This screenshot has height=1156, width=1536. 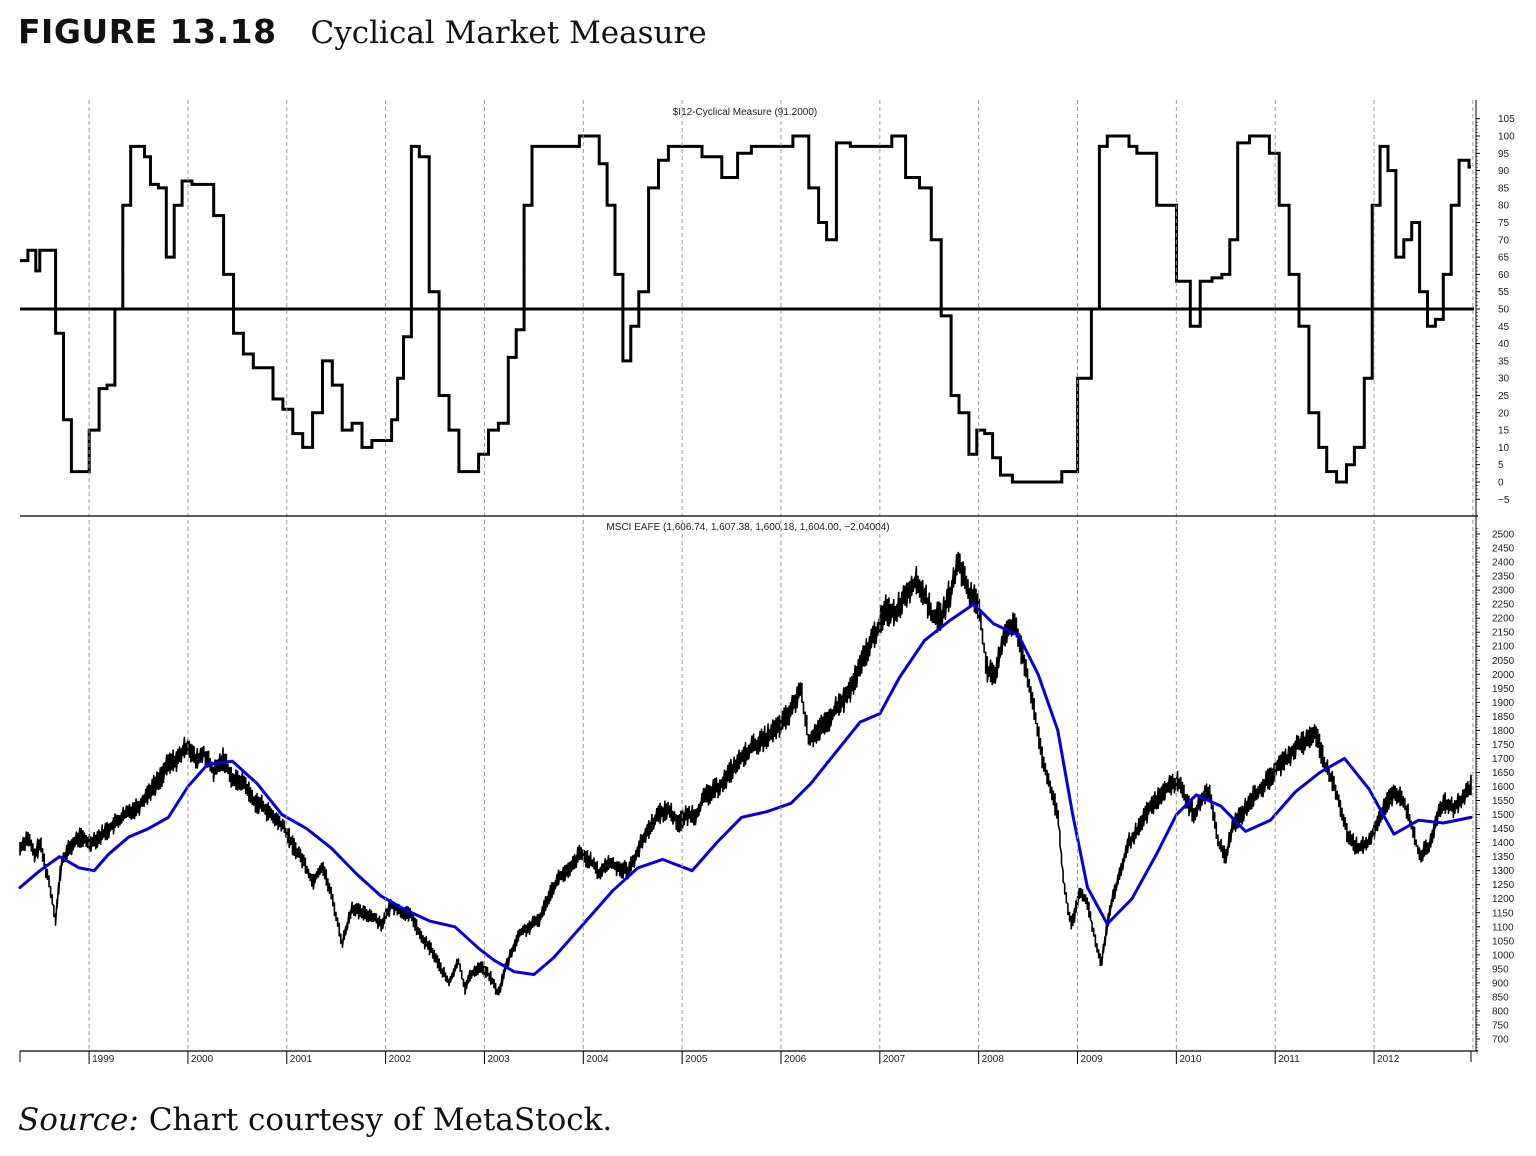 What do you see at coordinates (1504, 327) in the screenshot?
I see `cyclical-y-tick-label: 45` at bounding box center [1504, 327].